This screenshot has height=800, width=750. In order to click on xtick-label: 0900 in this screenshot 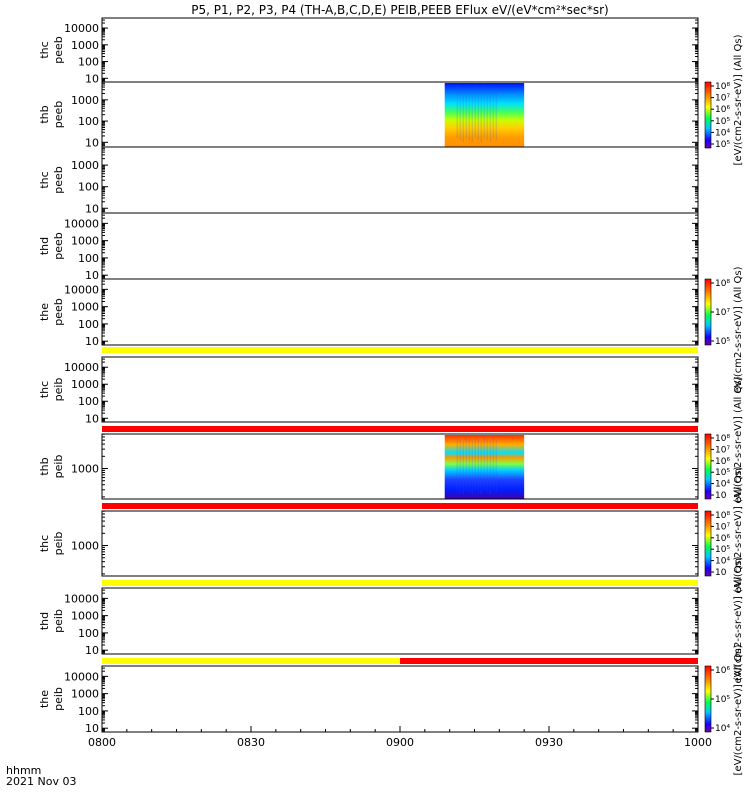, I will do `click(400, 742)`.